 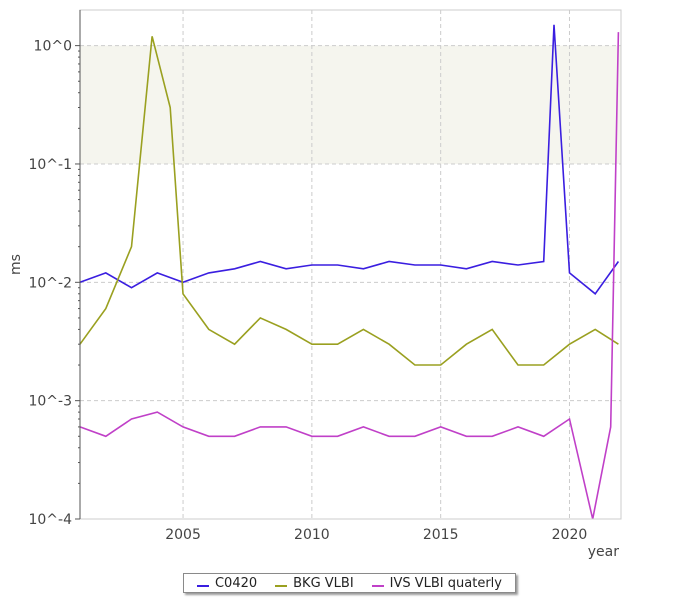 I want to click on y-tick-label: 10^-3, so click(x=50, y=402).